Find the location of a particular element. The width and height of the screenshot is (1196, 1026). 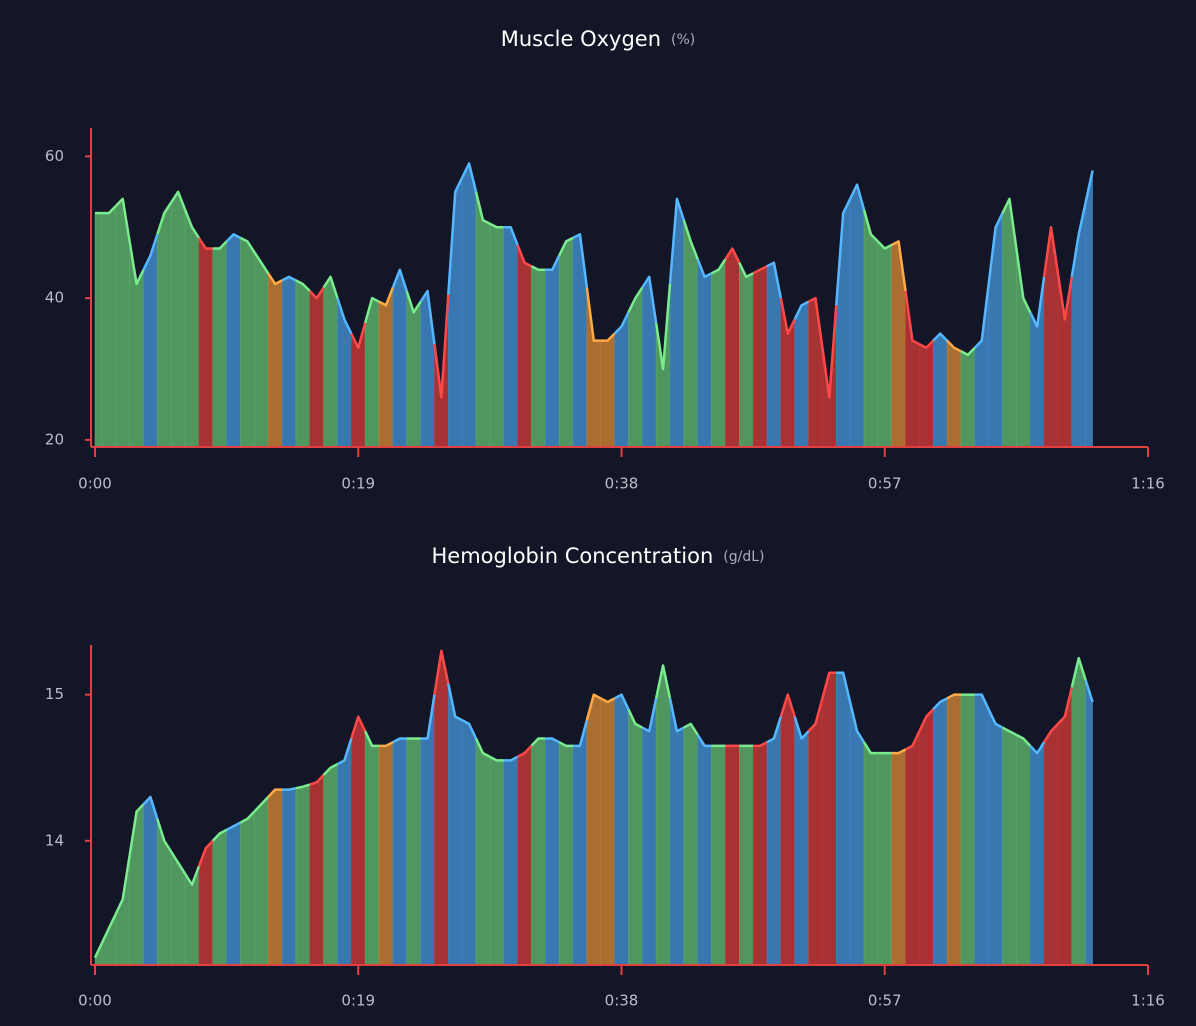

y-tick-label: 20 is located at coordinates (54, 439).